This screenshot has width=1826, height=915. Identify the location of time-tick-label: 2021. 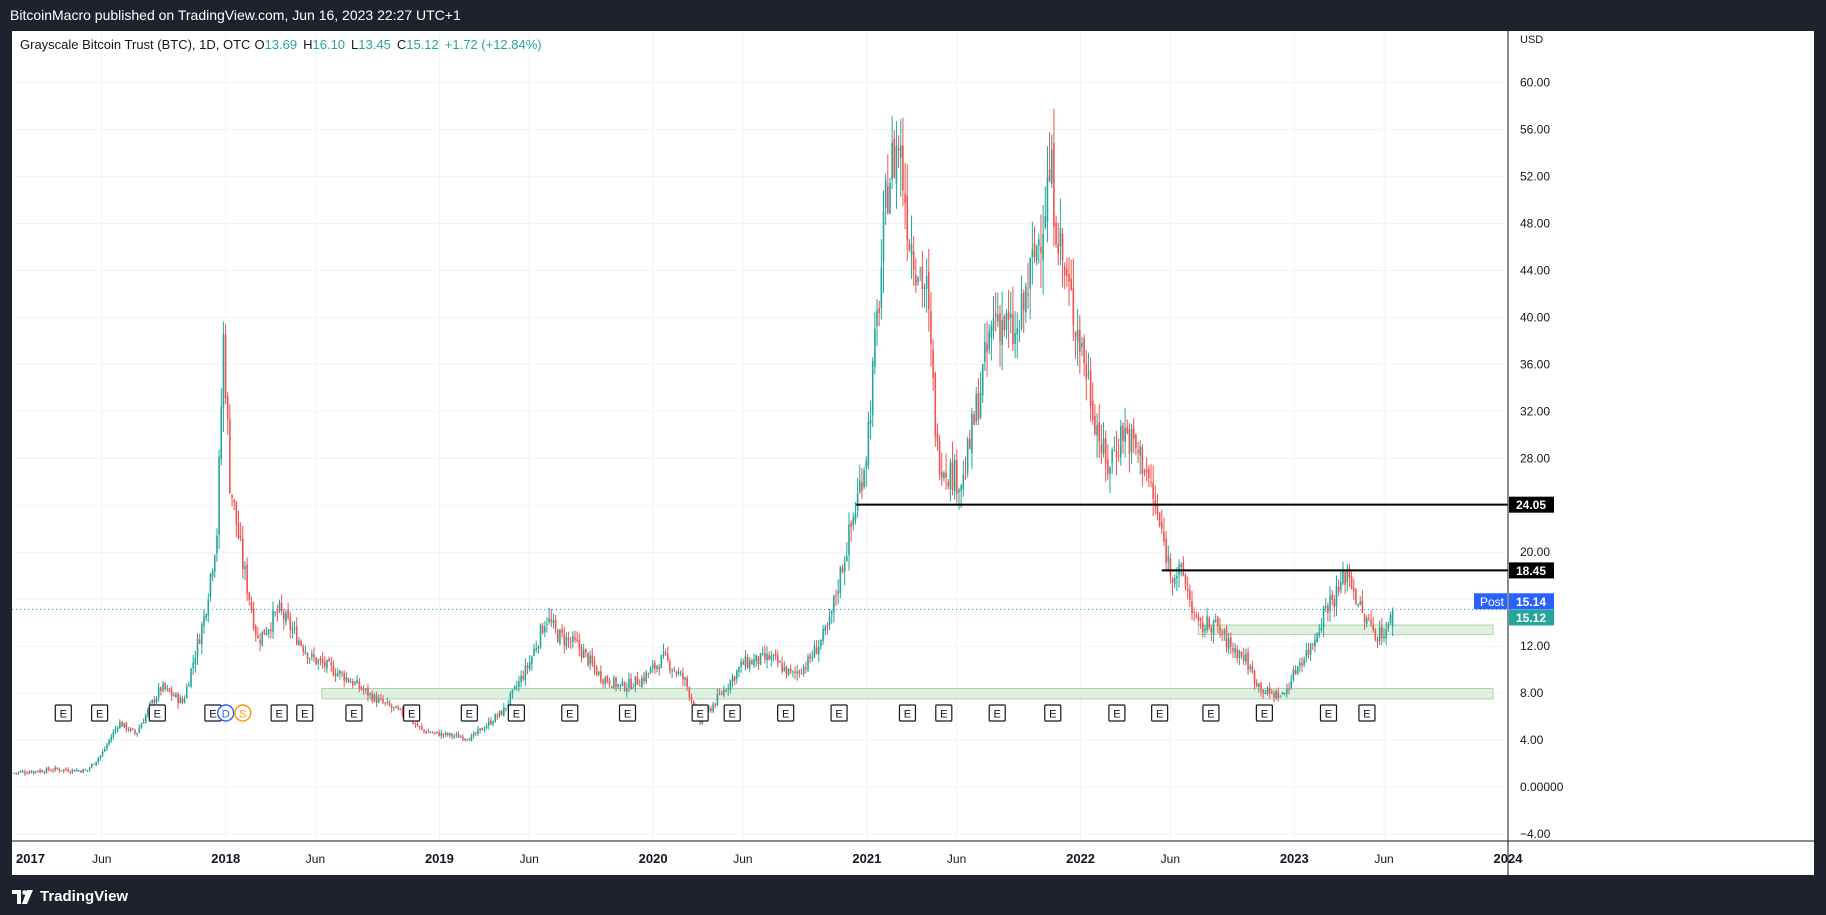
(866, 858).